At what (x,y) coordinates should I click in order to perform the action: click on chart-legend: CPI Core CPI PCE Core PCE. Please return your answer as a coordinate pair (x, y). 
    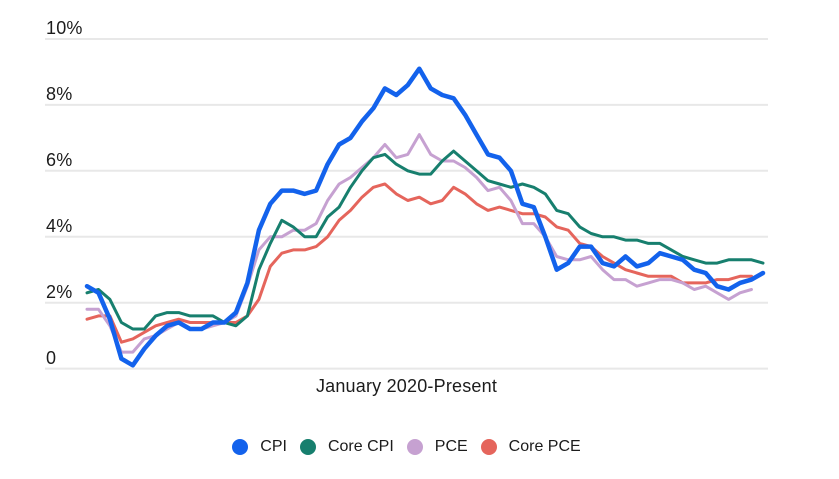
    Looking at the image, I should click on (406, 447).